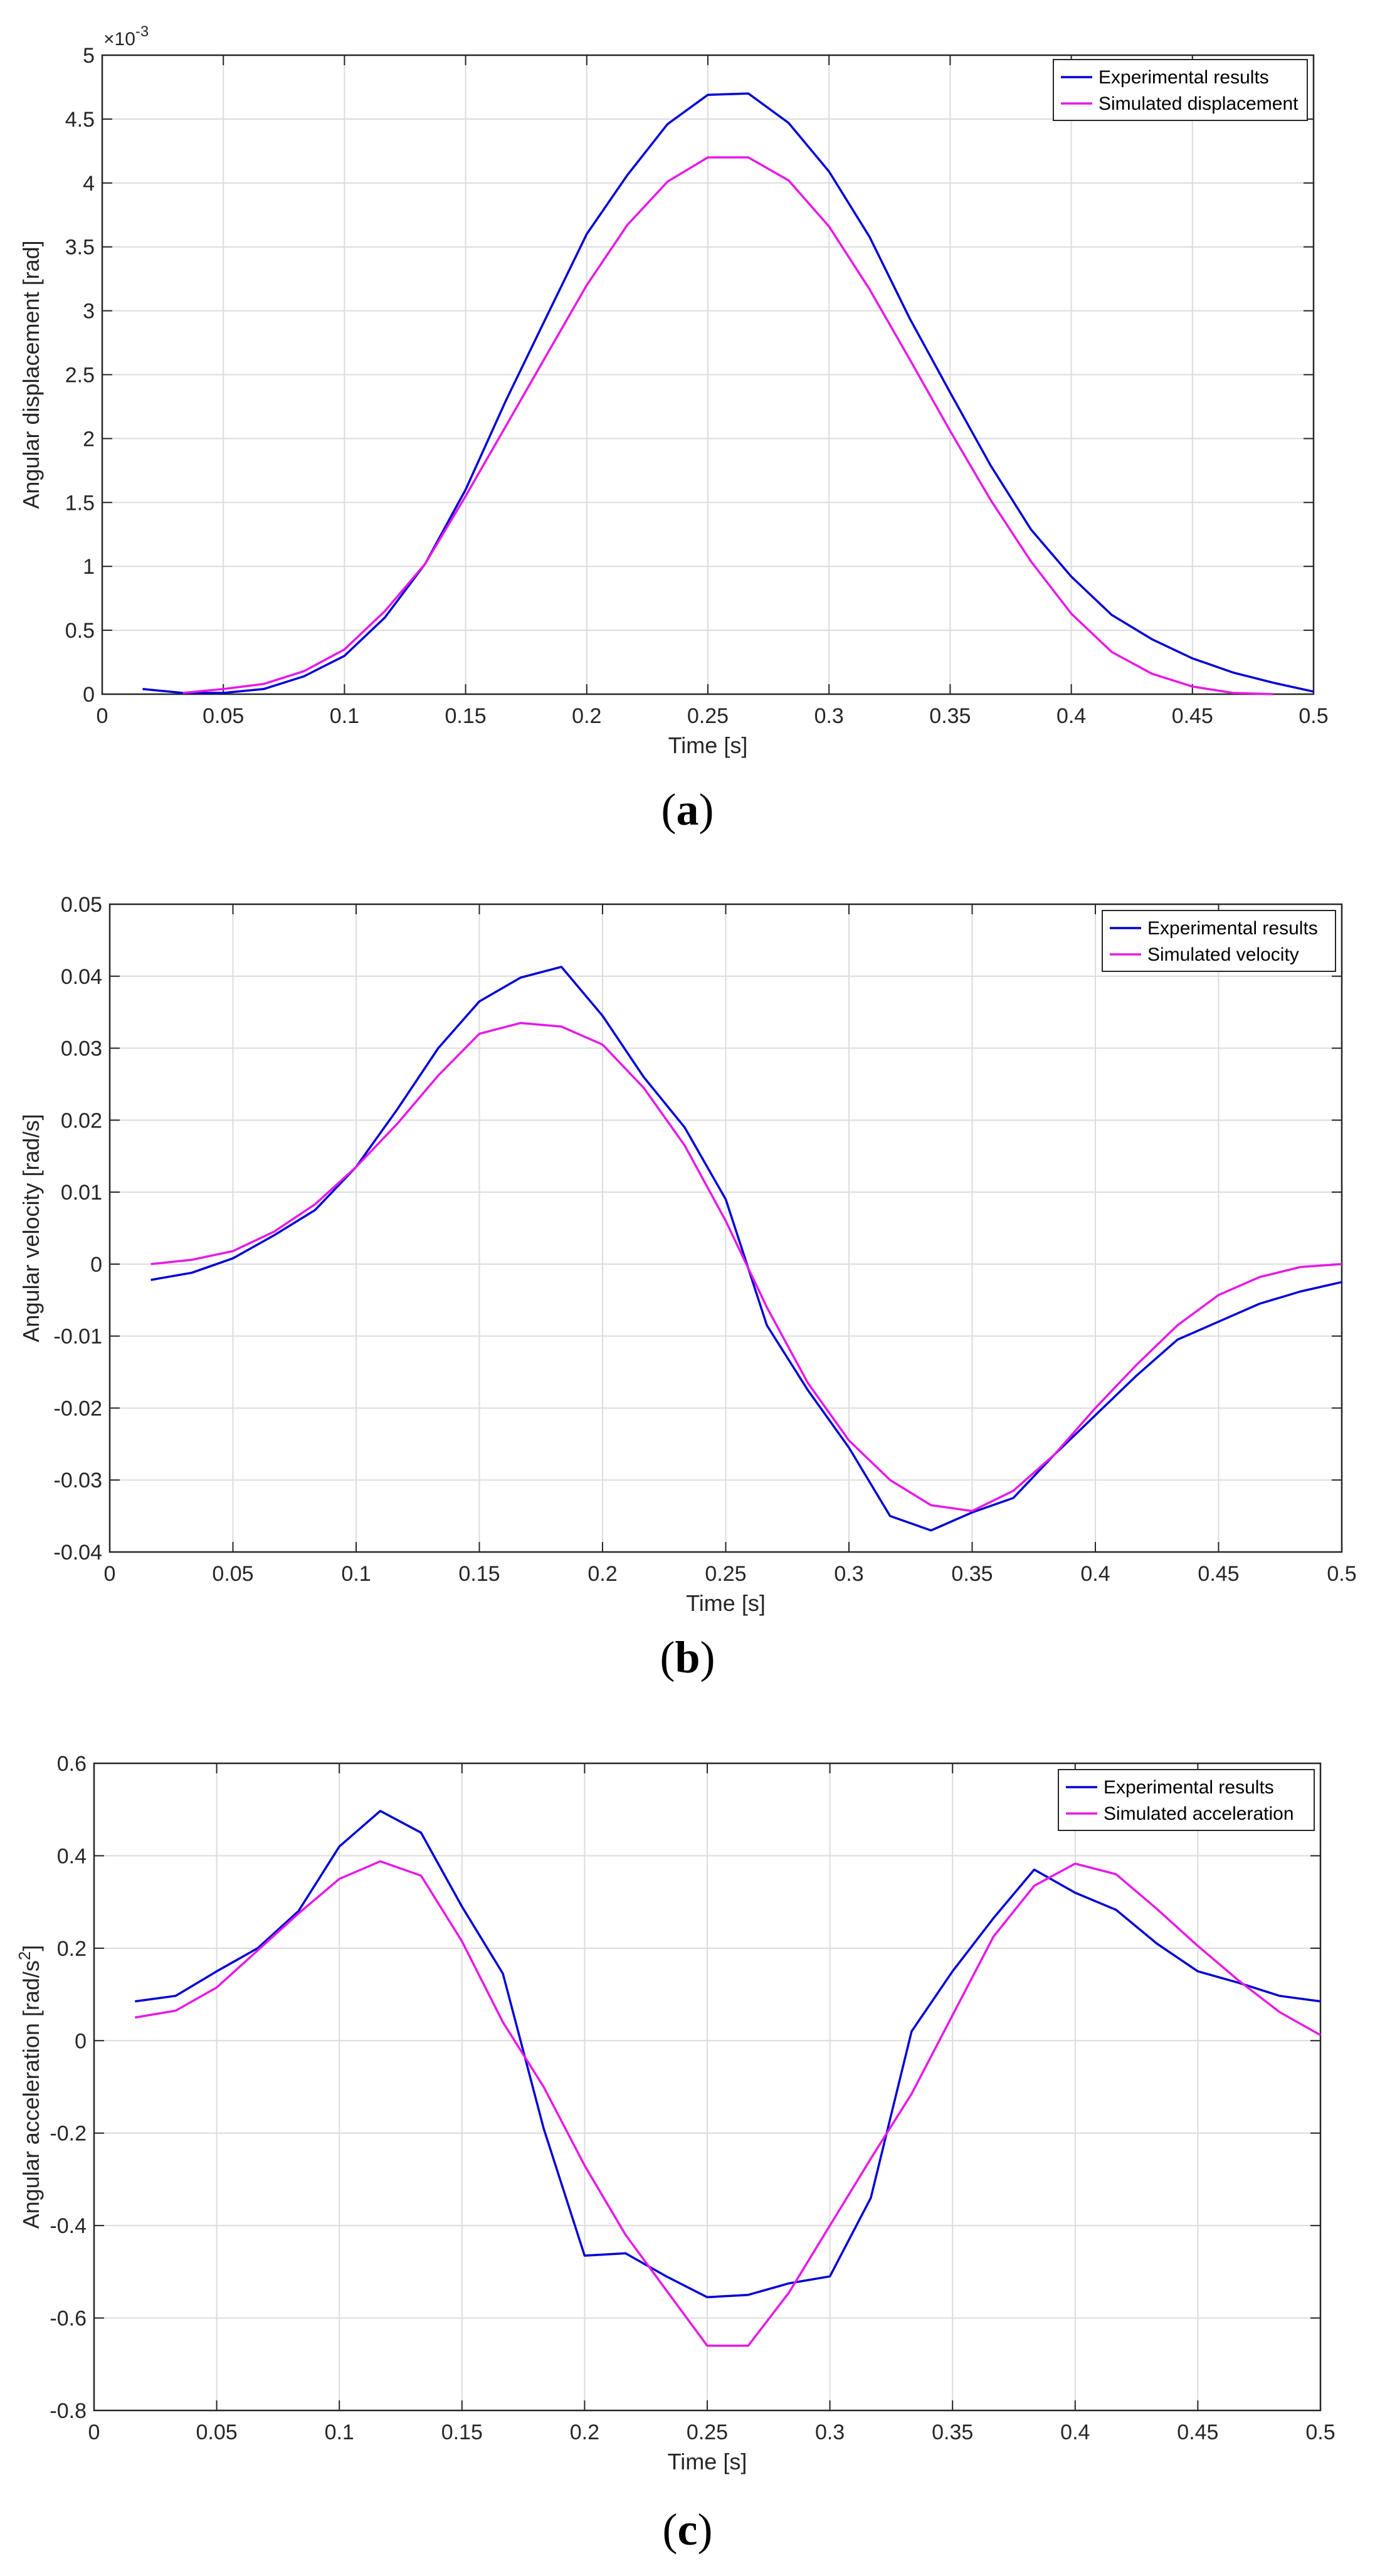 This screenshot has height=2576, width=1375. What do you see at coordinates (80, 631) in the screenshot?
I see `y-tick-label: 0.5` at bounding box center [80, 631].